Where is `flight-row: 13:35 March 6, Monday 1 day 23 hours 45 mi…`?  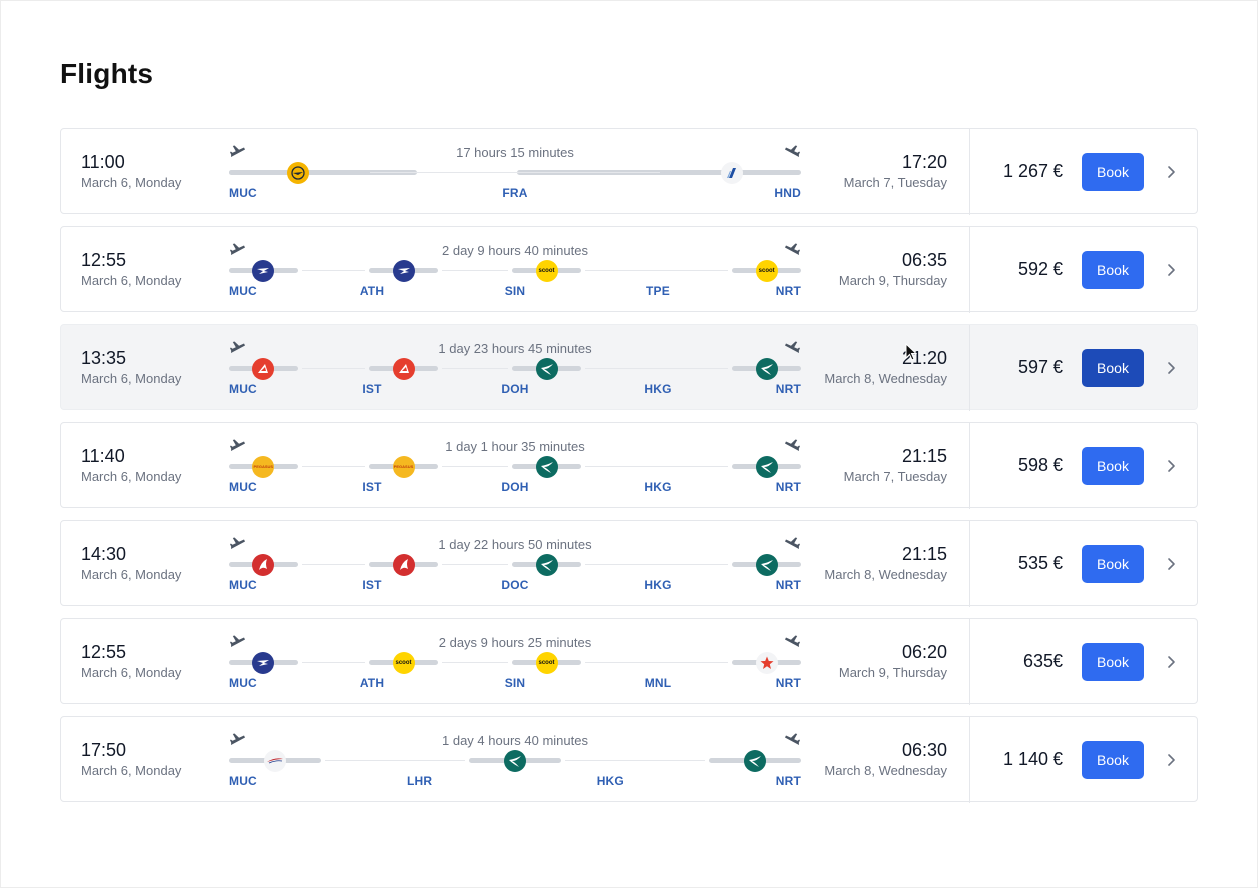
flight-row: 13:35 March 6, Monday 1 day 23 hours 45 mi… is located at coordinates (629, 367).